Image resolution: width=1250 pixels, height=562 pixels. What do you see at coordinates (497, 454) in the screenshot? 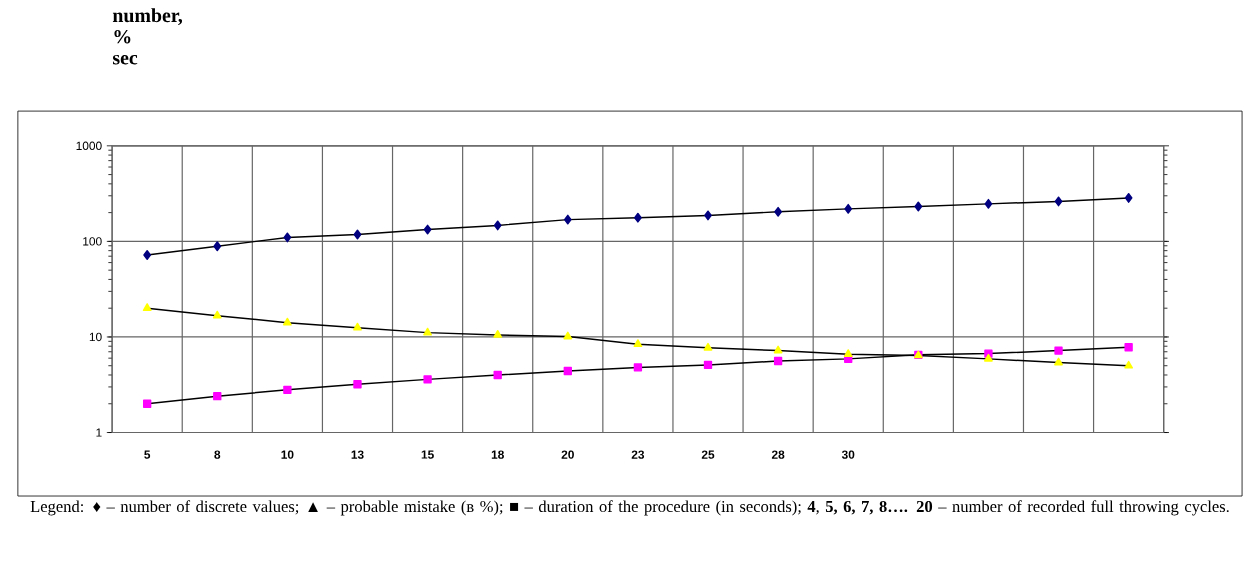
I see `x-tick-label: 18` at bounding box center [497, 454].